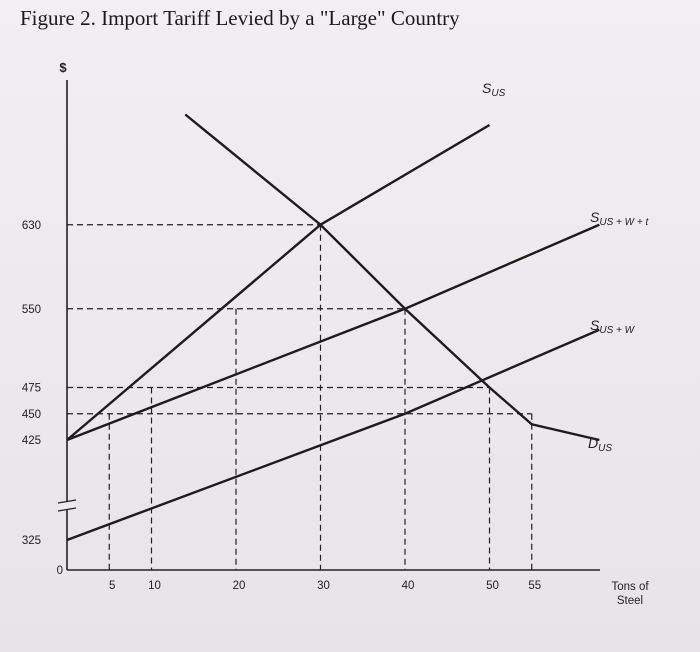 This screenshot has height=652, width=700. I want to click on x-tick-label: 5, so click(112, 586).